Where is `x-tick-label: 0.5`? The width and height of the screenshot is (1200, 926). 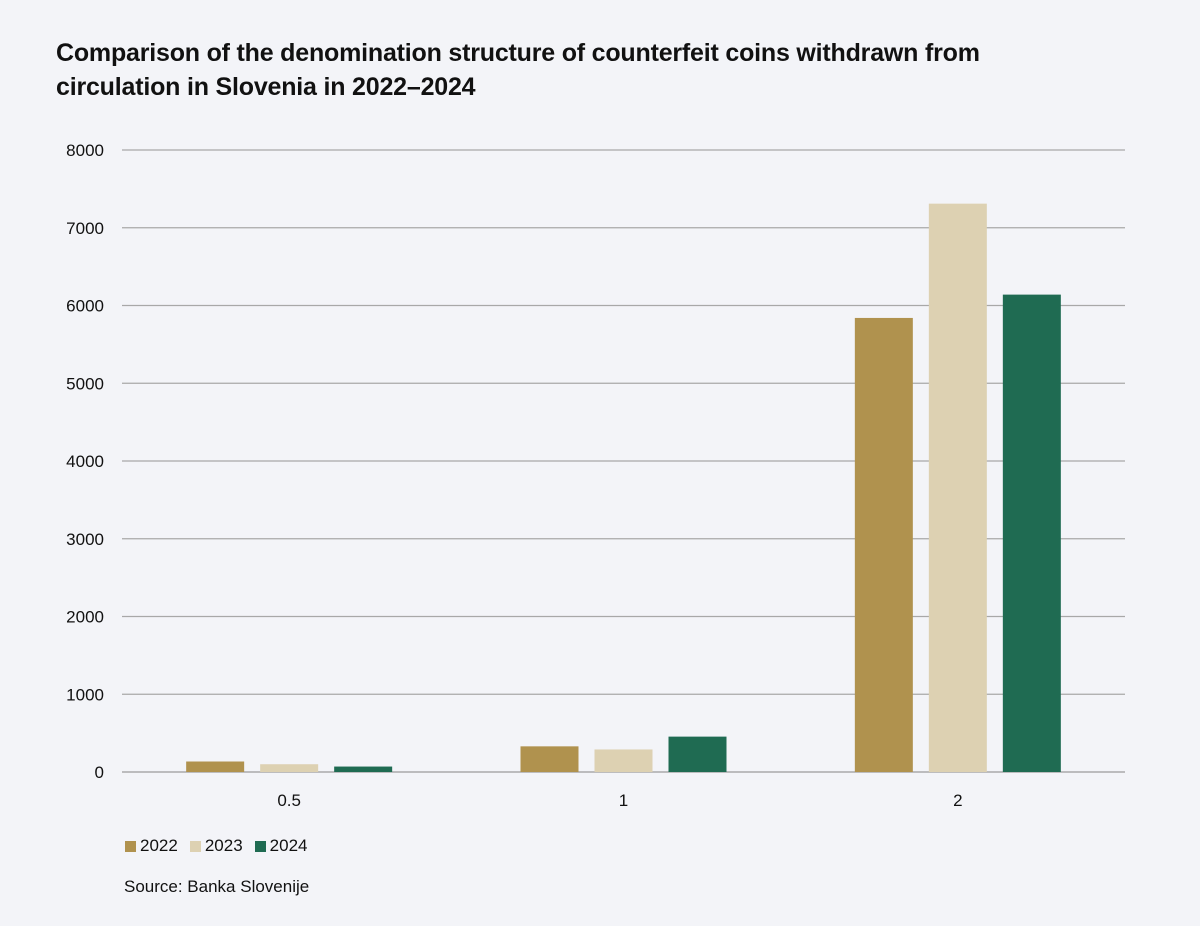
x-tick-label: 0.5 is located at coordinates (289, 800).